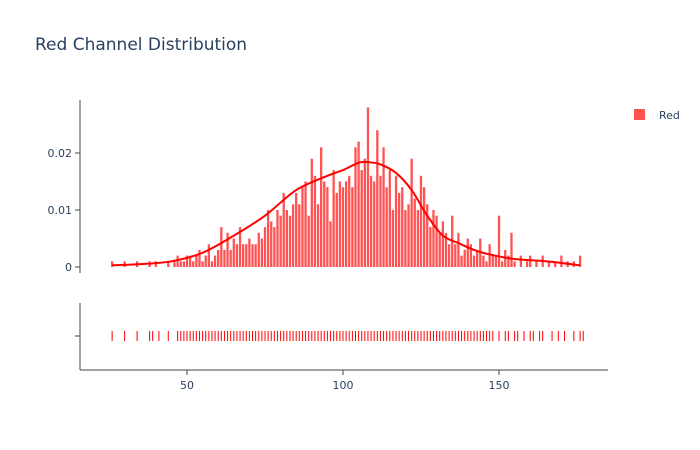 The image size is (700, 450). I want to click on legend: Red, so click(657, 115).